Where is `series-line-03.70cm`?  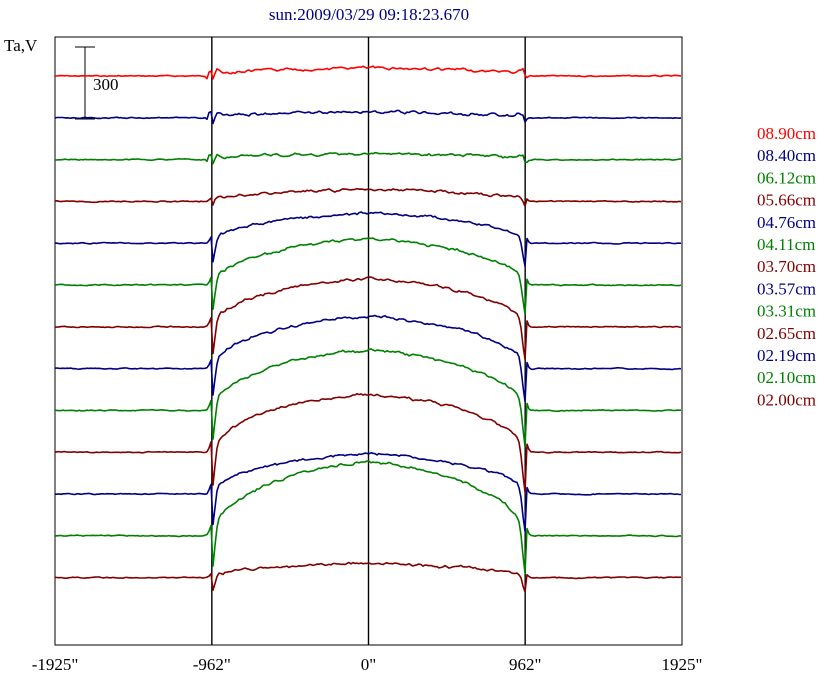
series-line-03.70cm is located at coordinates (368, 318).